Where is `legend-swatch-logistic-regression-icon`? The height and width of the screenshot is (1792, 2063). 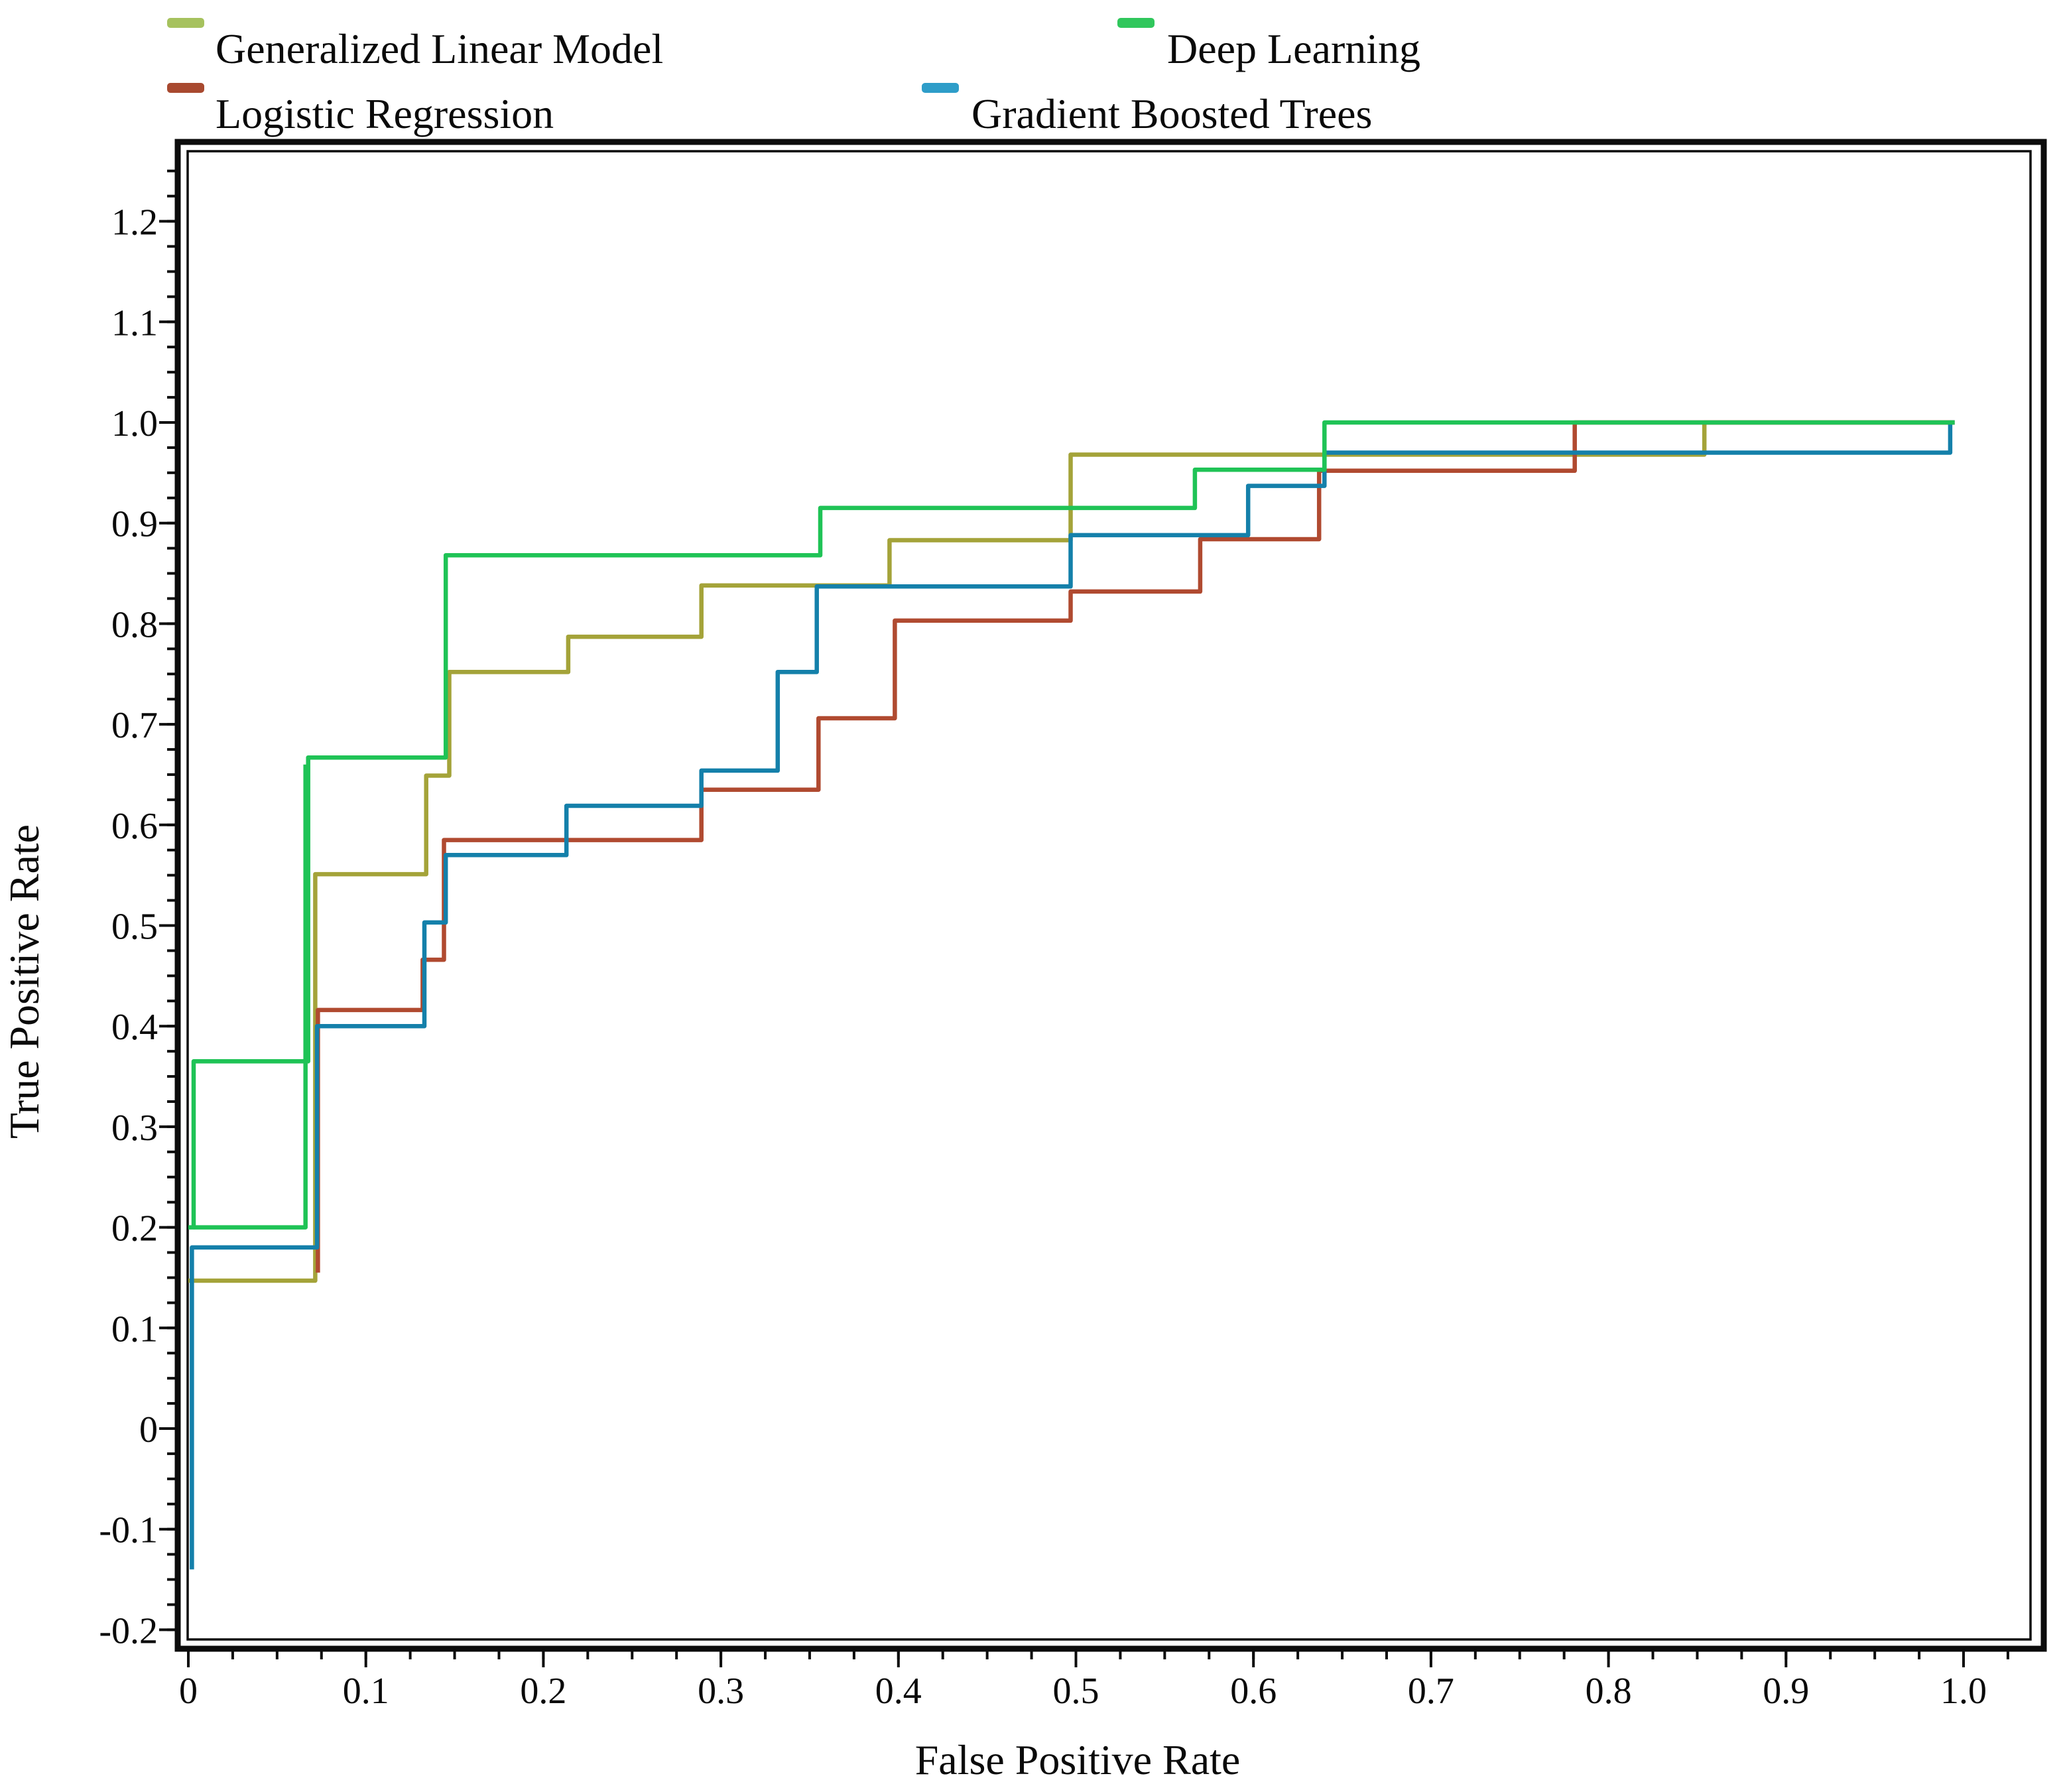 legend-swatch-logistic-regression-icon is located at coordinates (185, 88).